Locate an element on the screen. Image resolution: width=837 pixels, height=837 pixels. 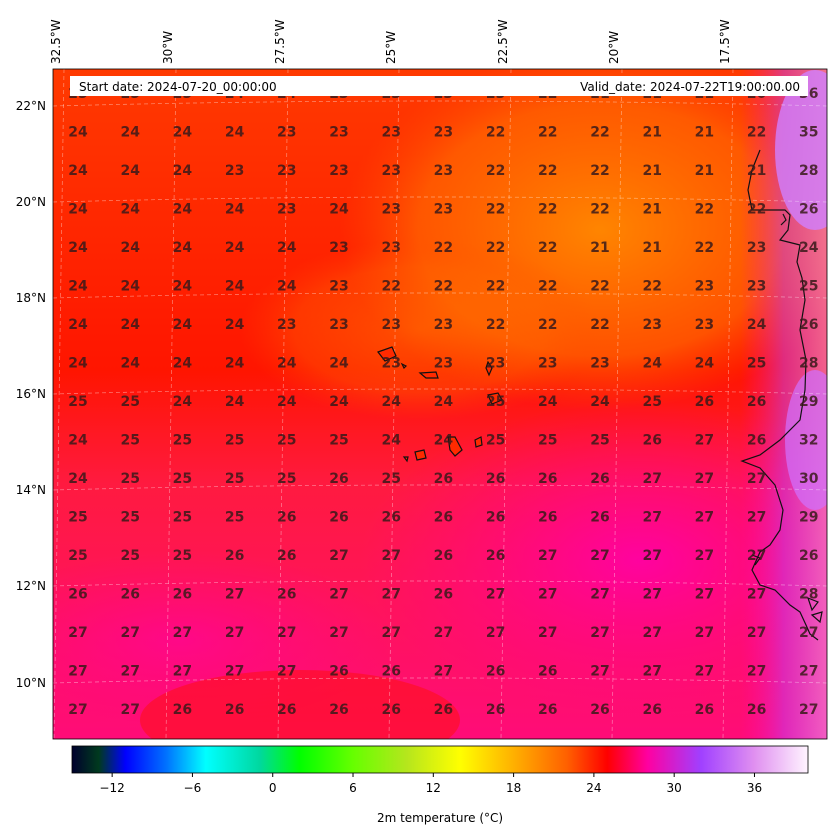
latitude-label: 12°N is located at coordinates (31, 586).